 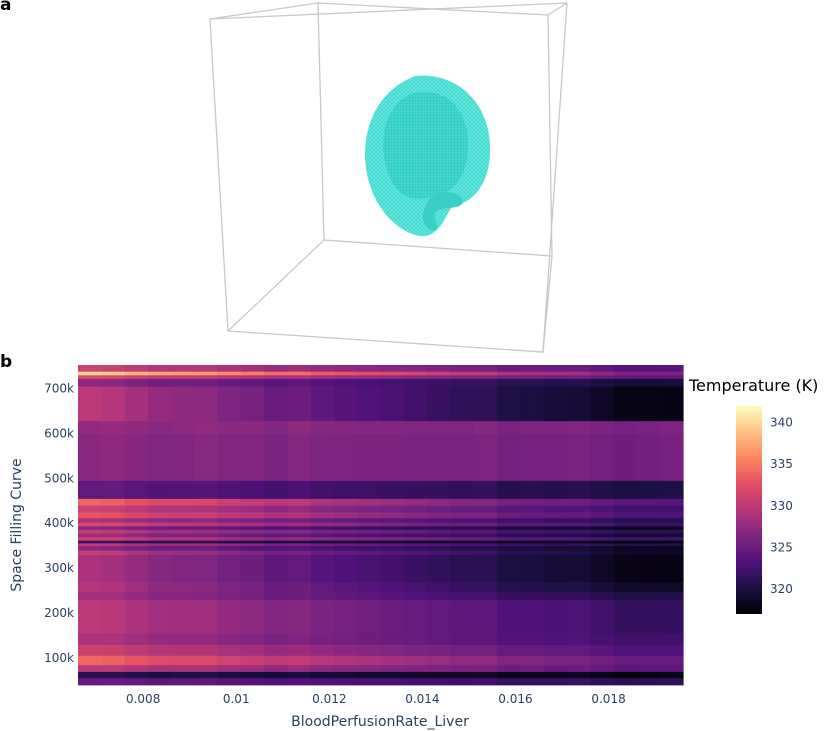 I want to click on organ-volume, so click(x=428, y=156).